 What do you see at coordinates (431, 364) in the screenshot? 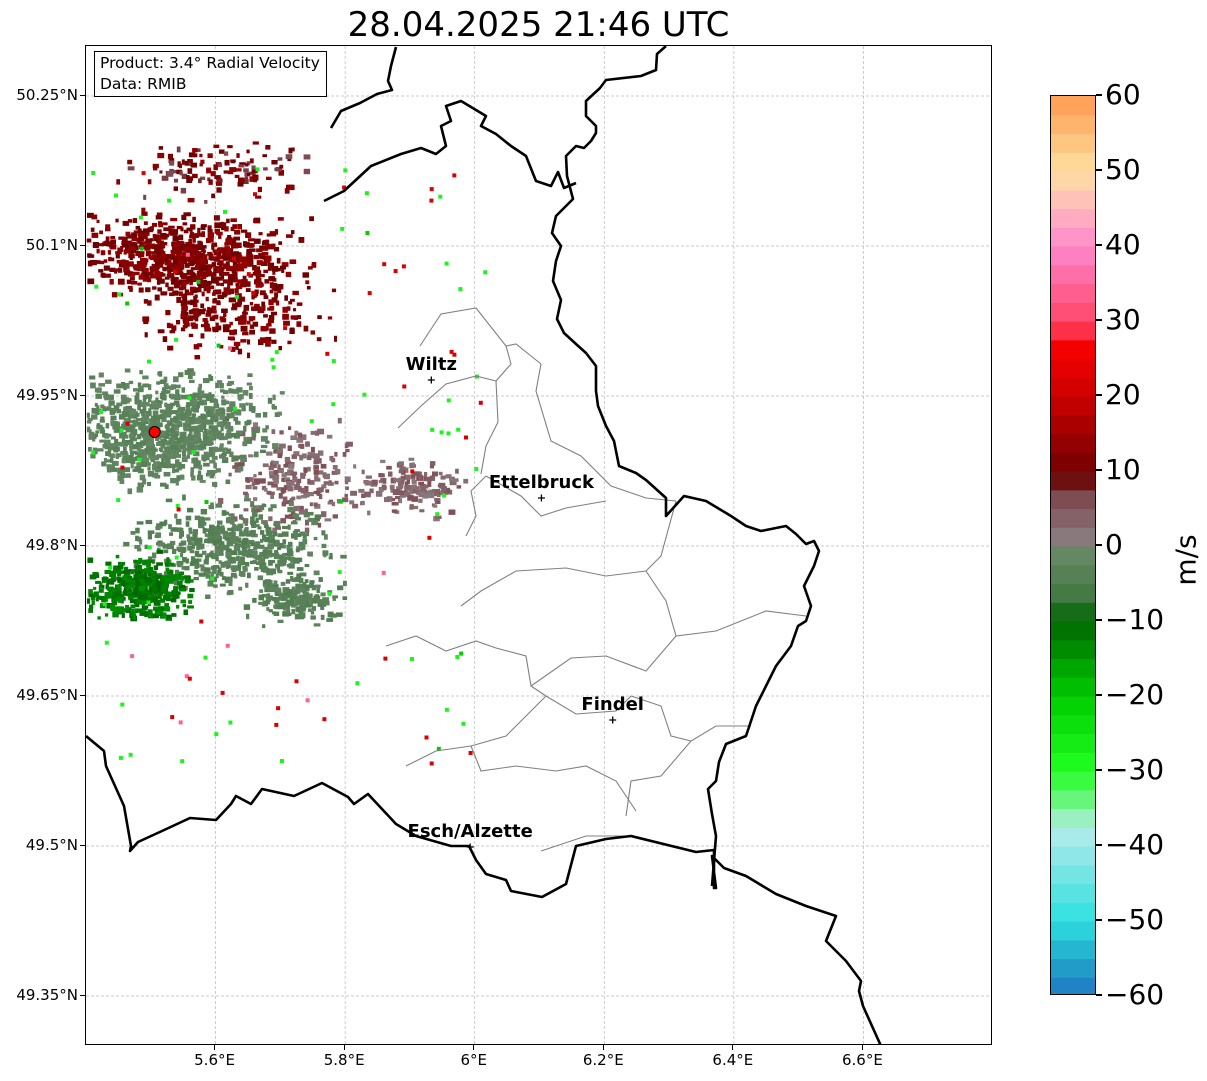
I see `city-label: Wiltz` at bounding box center [431, 364].